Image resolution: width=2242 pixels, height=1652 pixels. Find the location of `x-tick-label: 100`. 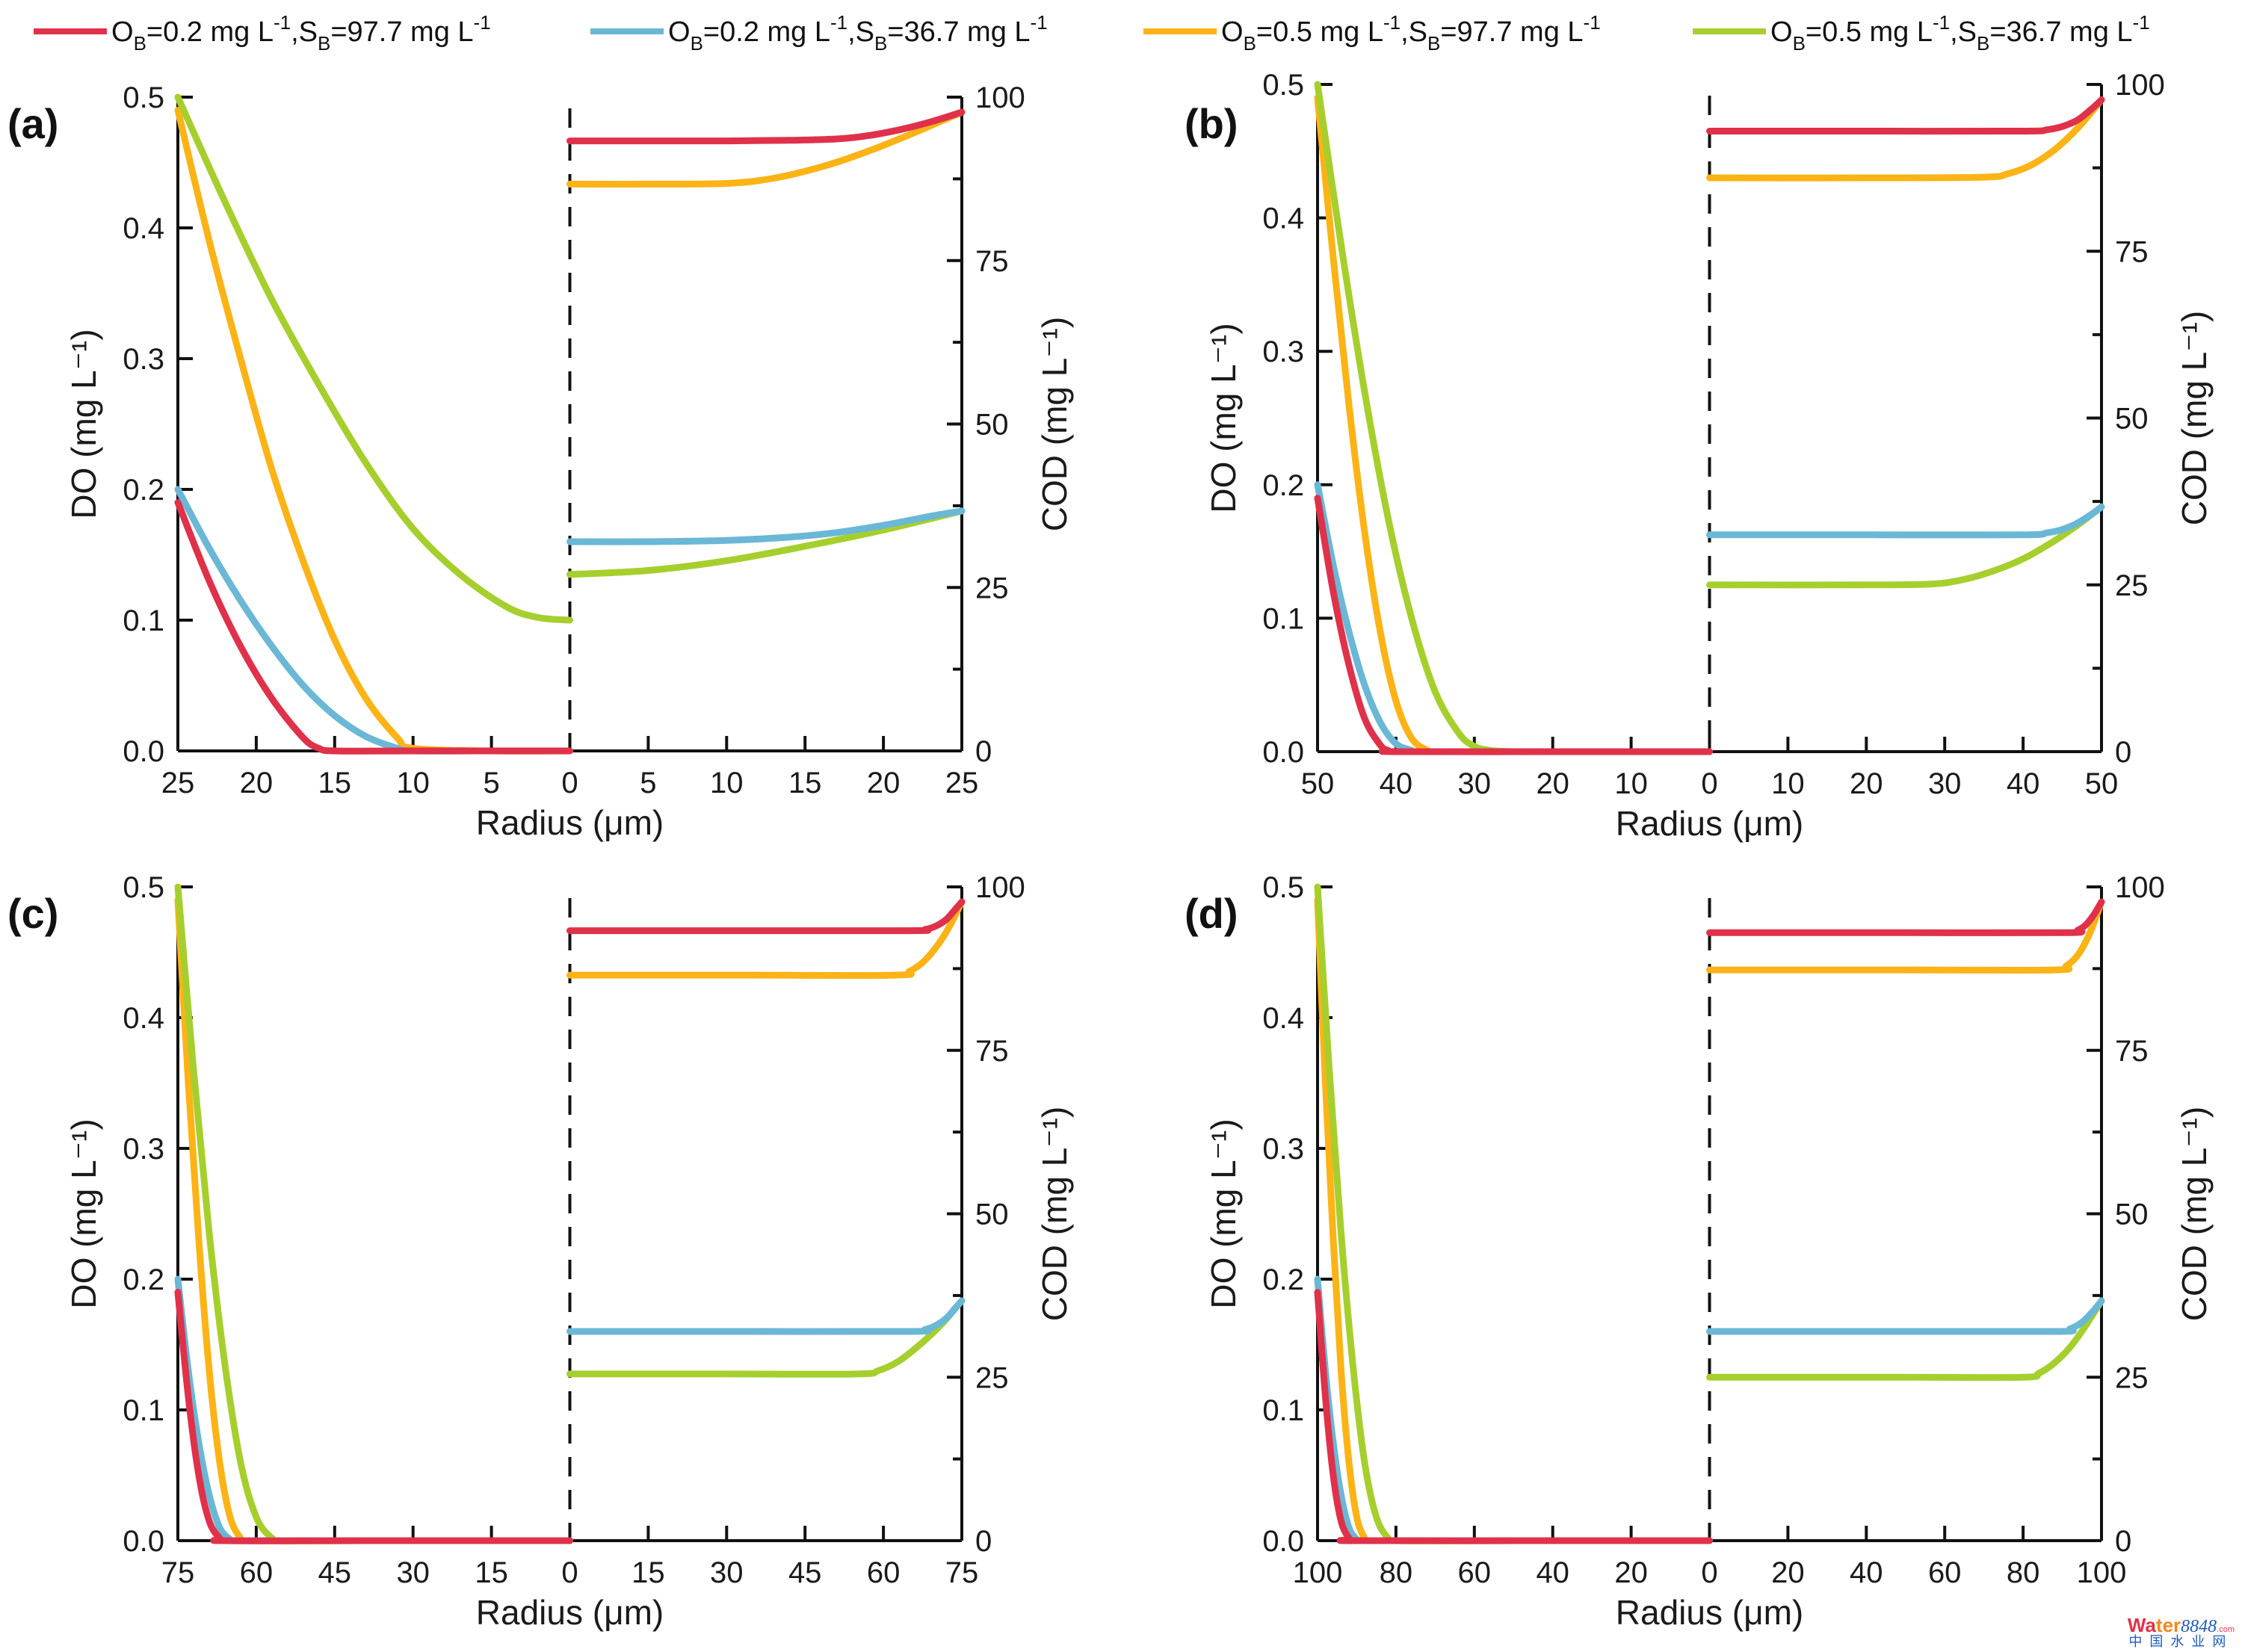

x-tick-label: 100 is located at coordinates (1318, 1572).